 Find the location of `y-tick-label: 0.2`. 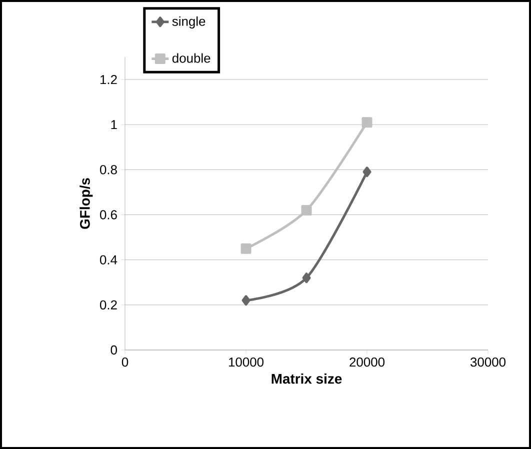

y-tick-label: 0.2 is located at coordinates (108, 305).